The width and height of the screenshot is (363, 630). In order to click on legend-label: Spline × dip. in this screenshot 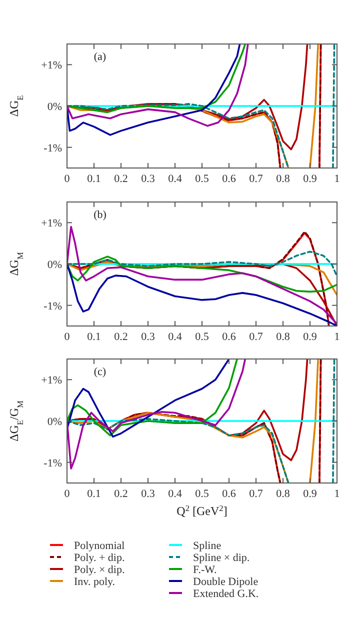, I will do `click(221, 558)`.